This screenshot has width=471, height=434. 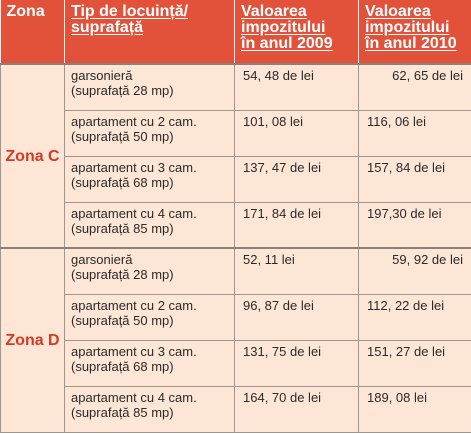 What do you see at coordinates (32, 340) in the screenshot?
I see `zone-label: Zona D` at bounding box center [32, 340].